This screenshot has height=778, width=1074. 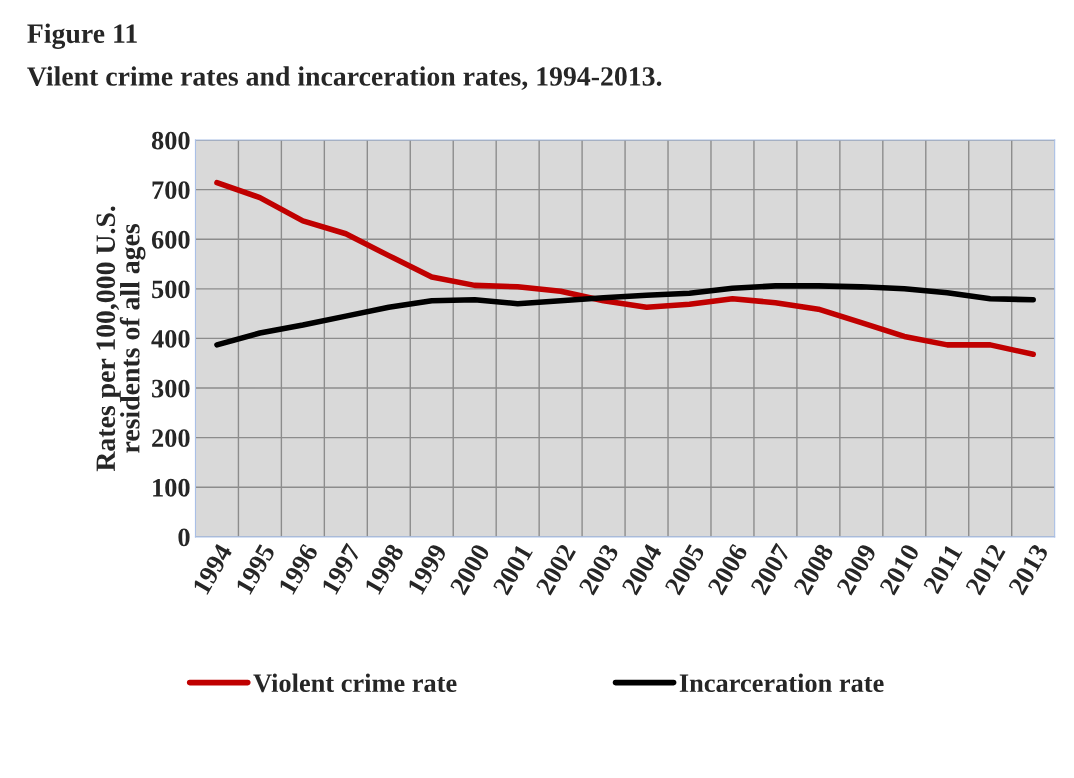 What do you see at coordinates (355, 683) in the screenshot?
I see `legend-label: Violent crime rate` at bounding box center [355, 683].